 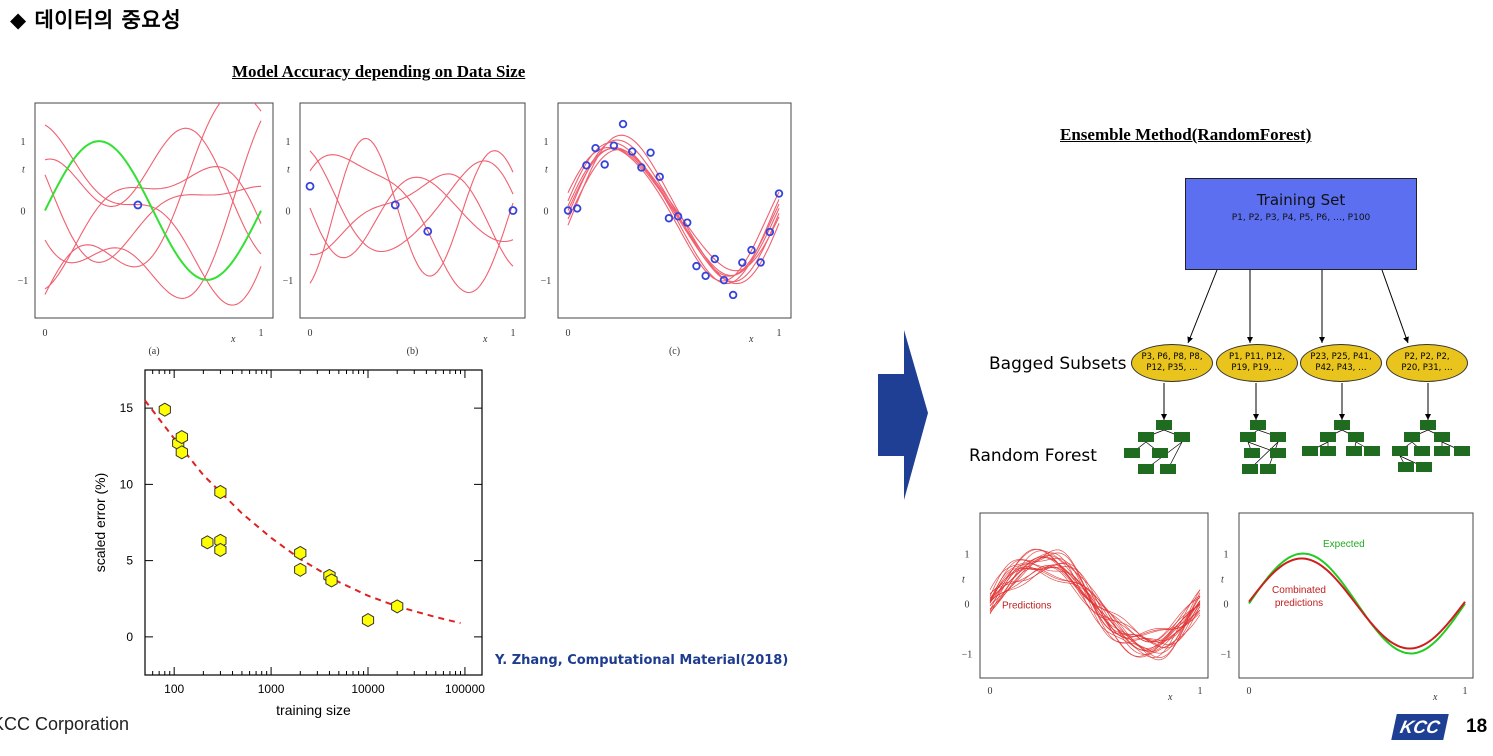 What do you see at coordinates (1477, 726) in the screenshot?
I see `page-number: 18` at bounding box center [1477, 726].